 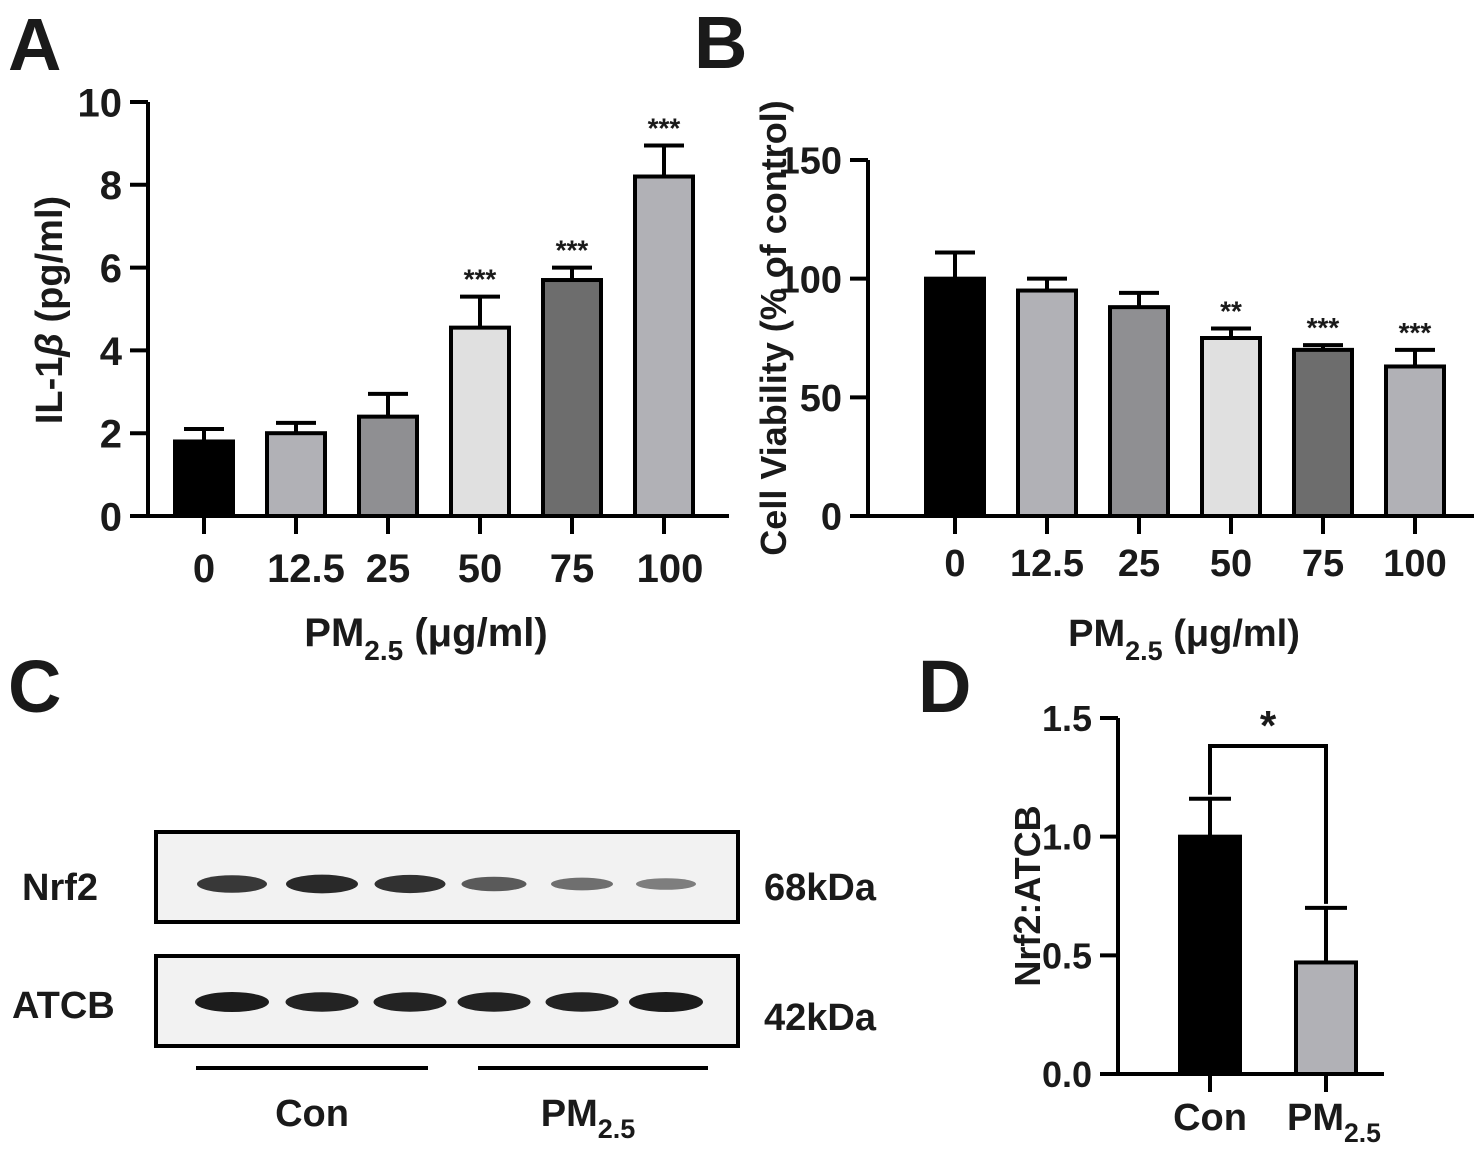 What do you see at coordinates (1268, 824) in the screenshot?
I see `significance-bracket` at bounding box center [1268, 824].